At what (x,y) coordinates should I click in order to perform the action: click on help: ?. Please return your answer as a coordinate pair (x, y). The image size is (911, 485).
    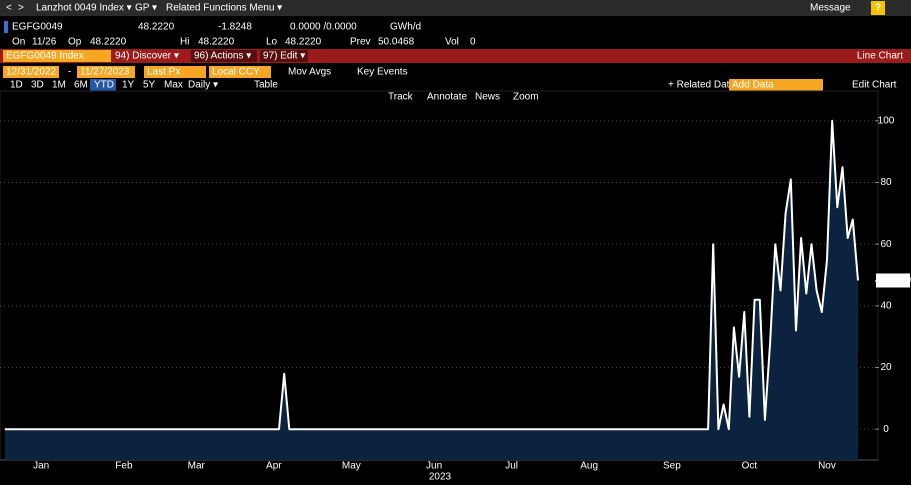
    Looking at the image, I should click on (878, 8).